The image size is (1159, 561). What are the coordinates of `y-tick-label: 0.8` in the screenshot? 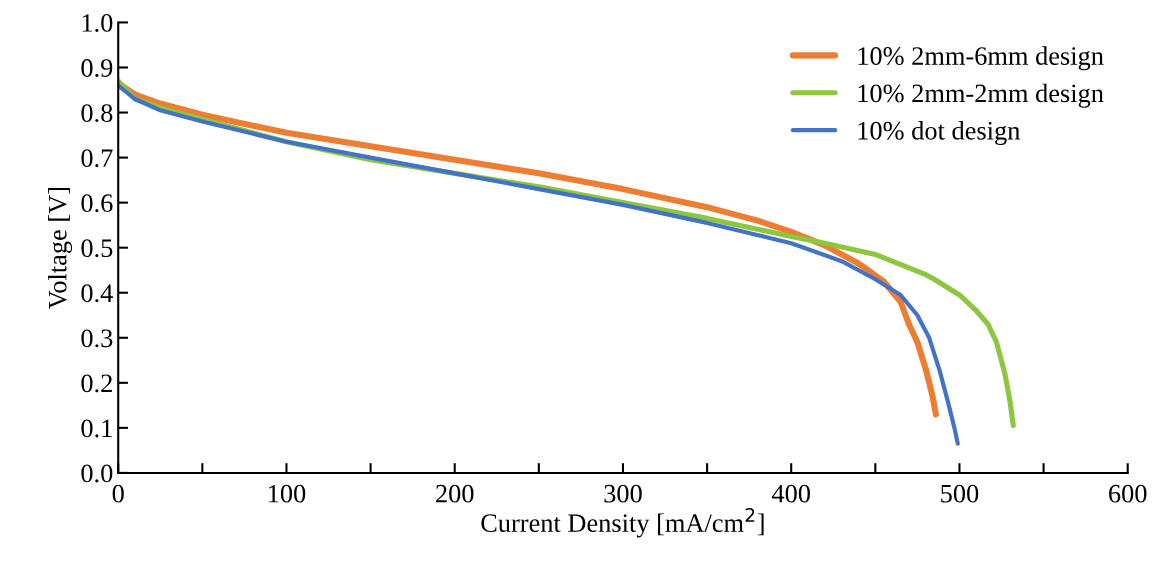 It's located at (97, 113).